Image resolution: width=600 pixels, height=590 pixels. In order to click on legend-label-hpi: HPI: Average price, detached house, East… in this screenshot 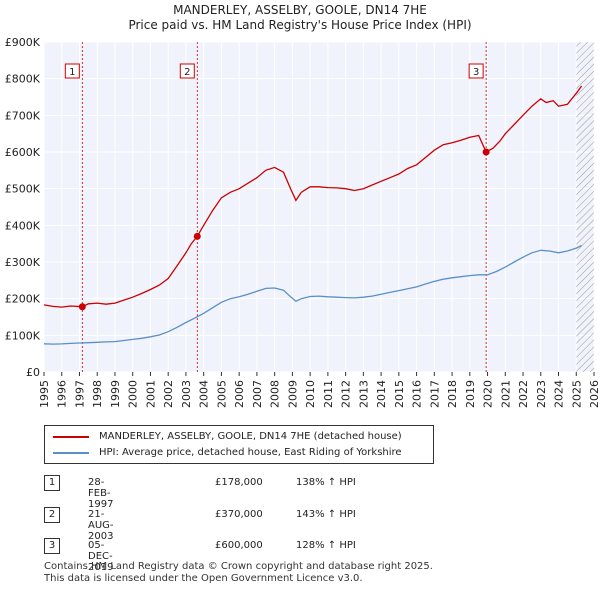, I will do `click(250, 452)`.